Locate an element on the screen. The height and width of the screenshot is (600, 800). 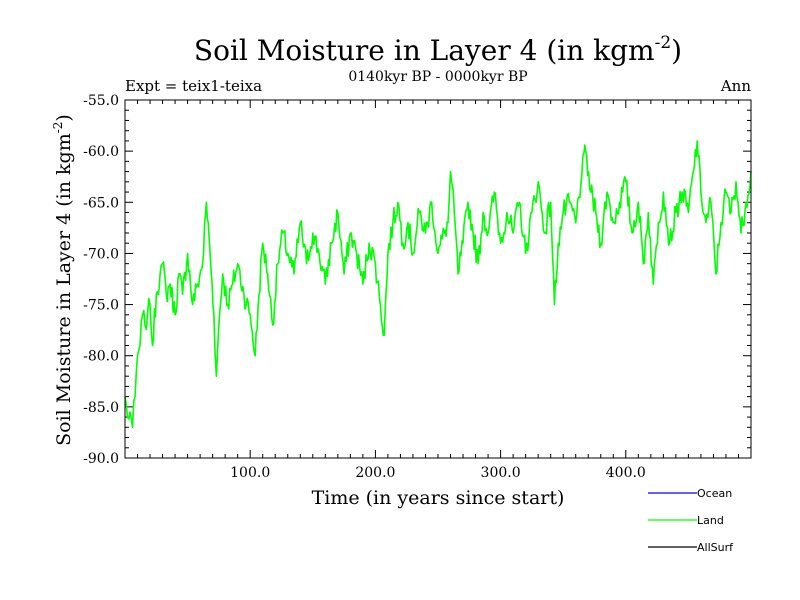
y-axis-label-main: Soil Moisture in Layer 4 (in kgm is located at coordinates (64, 289).